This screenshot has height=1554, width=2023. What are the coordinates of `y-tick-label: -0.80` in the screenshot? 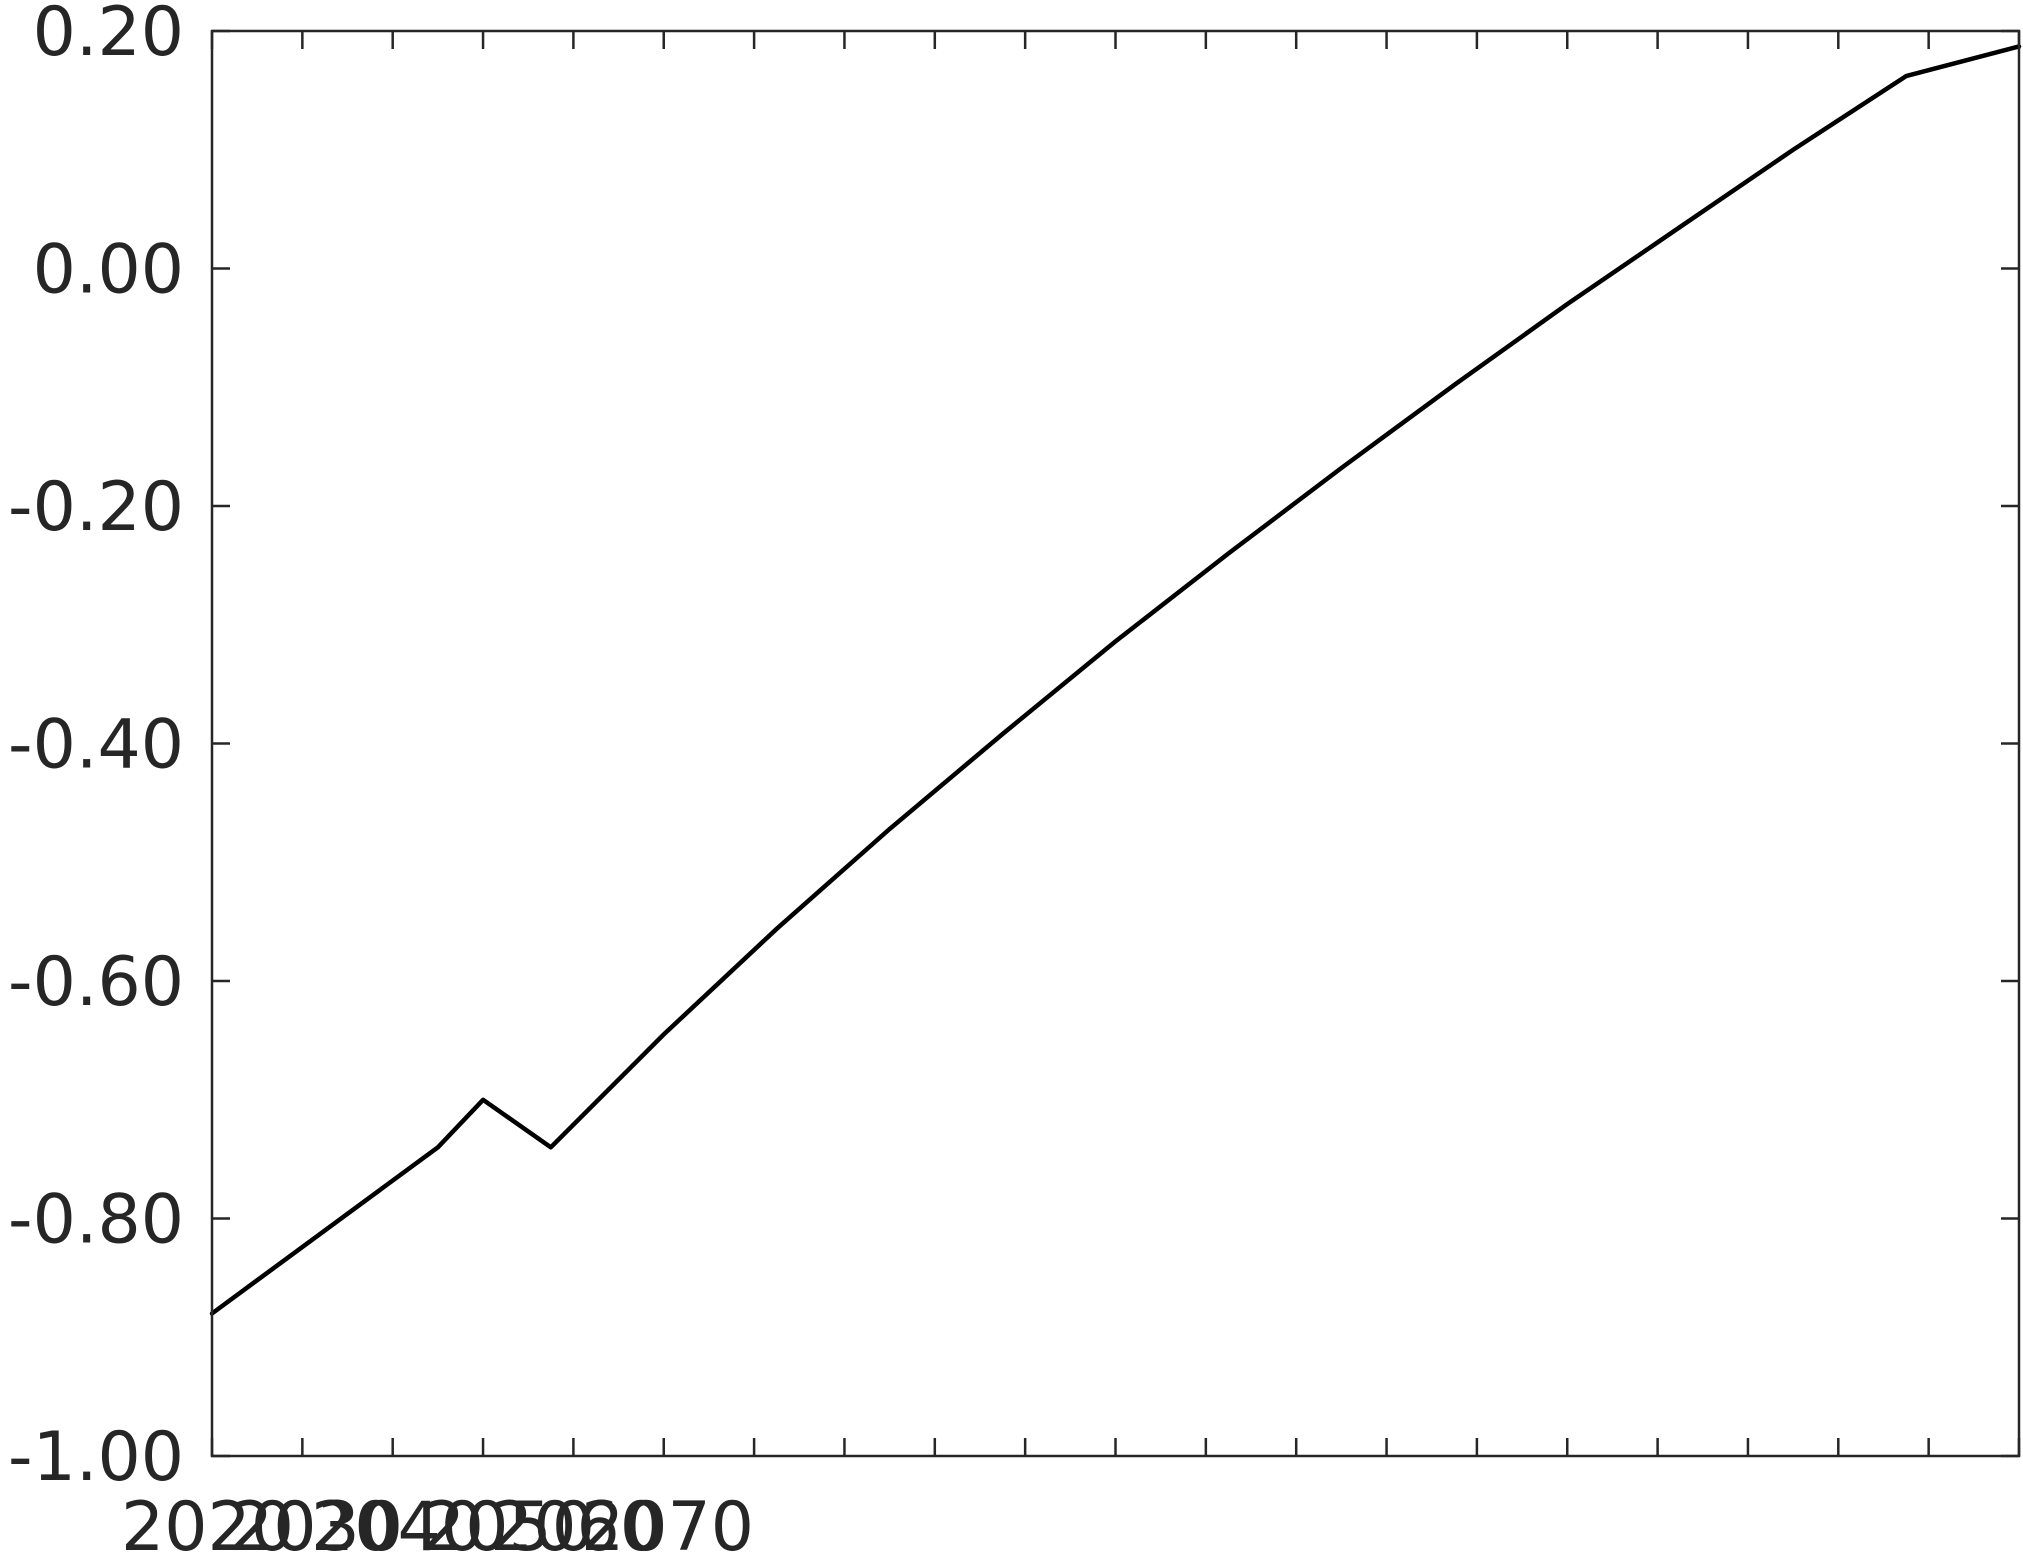 It's located at (96, 1220).